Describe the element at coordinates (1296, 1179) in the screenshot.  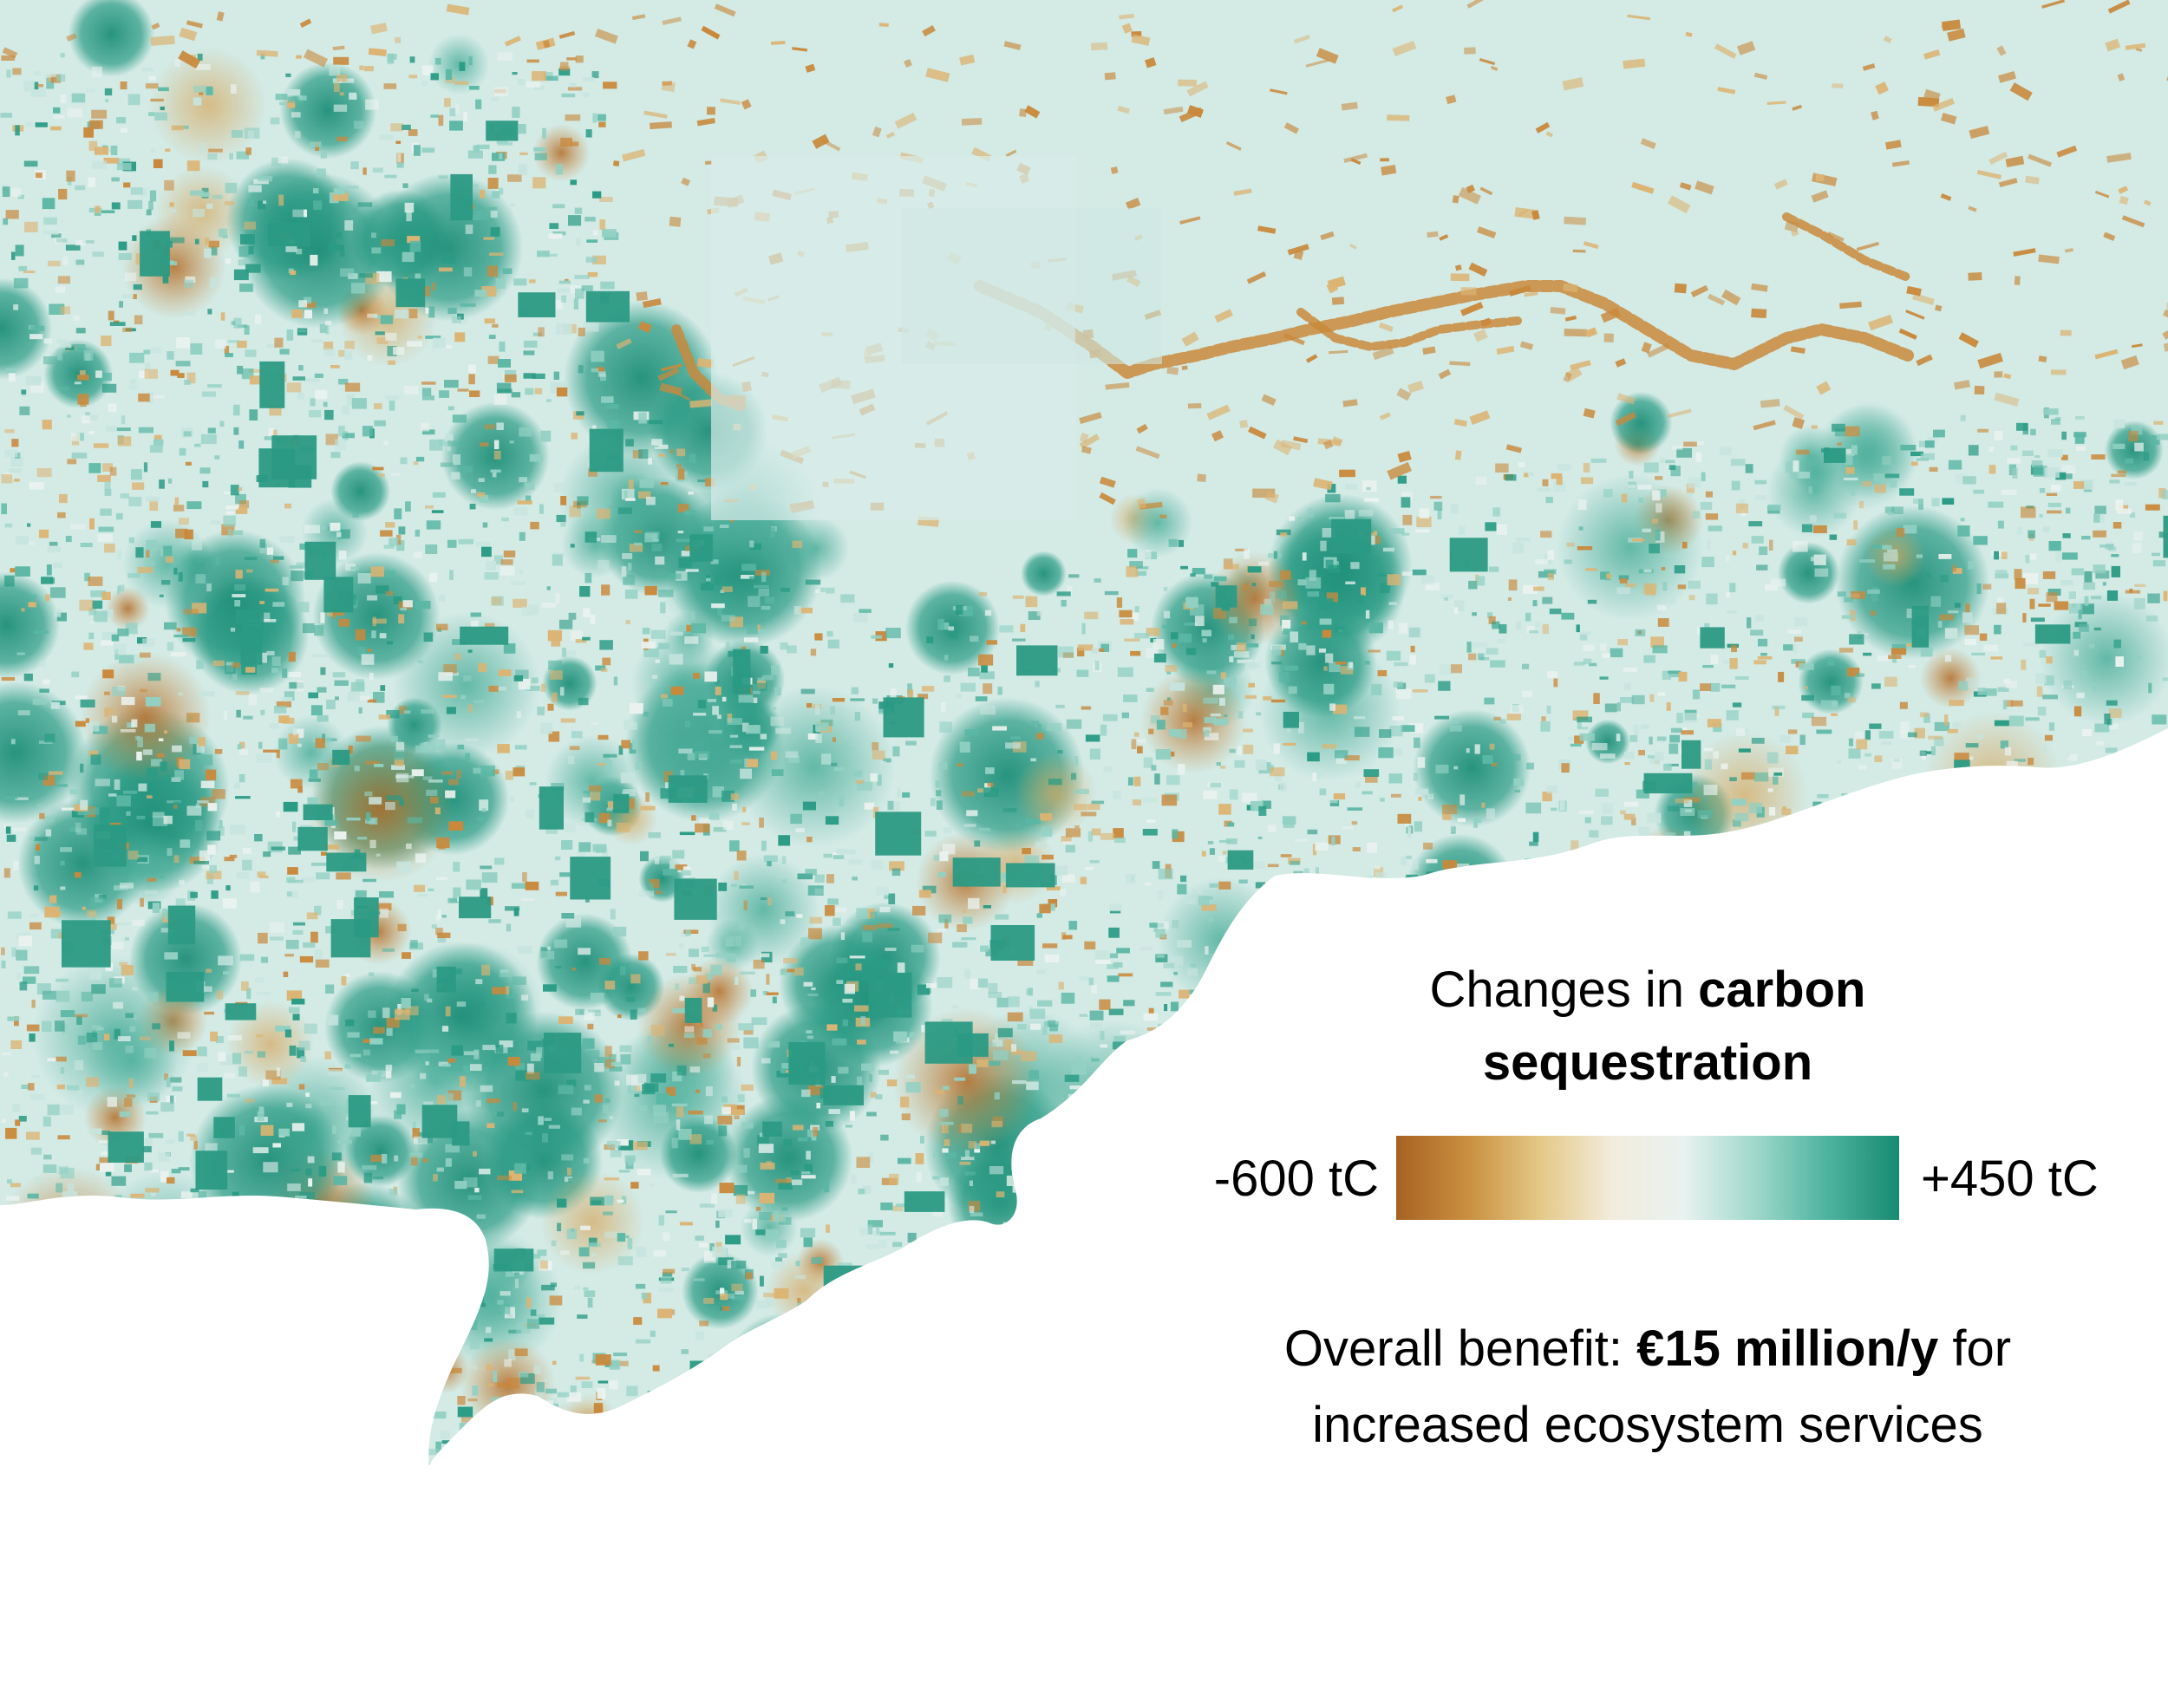
I see `legend-min-label: -600 tC` at that location.